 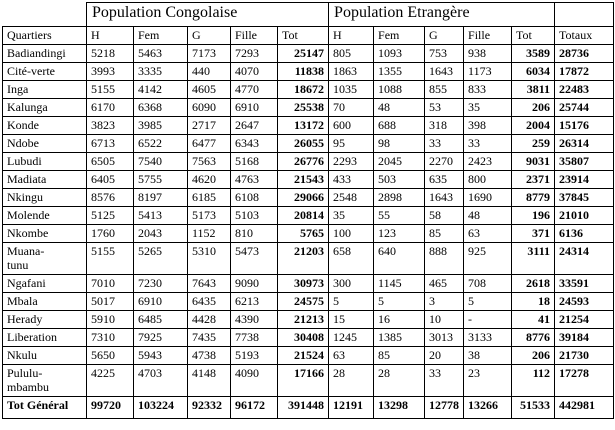 What do you see at coordinates (209, 380) in the screenshot?
I see `value-cell-congolaise: 4148` at bounding box center [209, 380].